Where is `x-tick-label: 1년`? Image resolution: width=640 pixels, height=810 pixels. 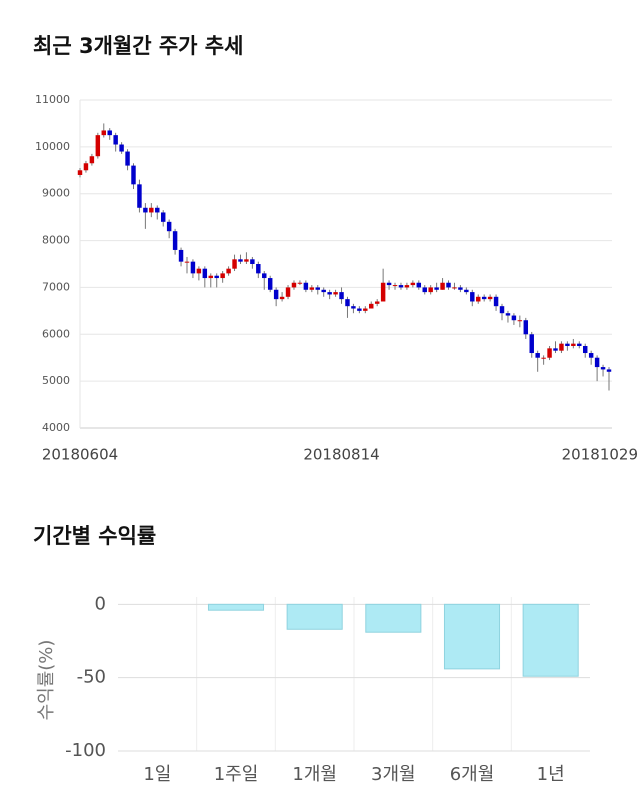 x-tick-label: 1년 is located at coordinates (551, 774).